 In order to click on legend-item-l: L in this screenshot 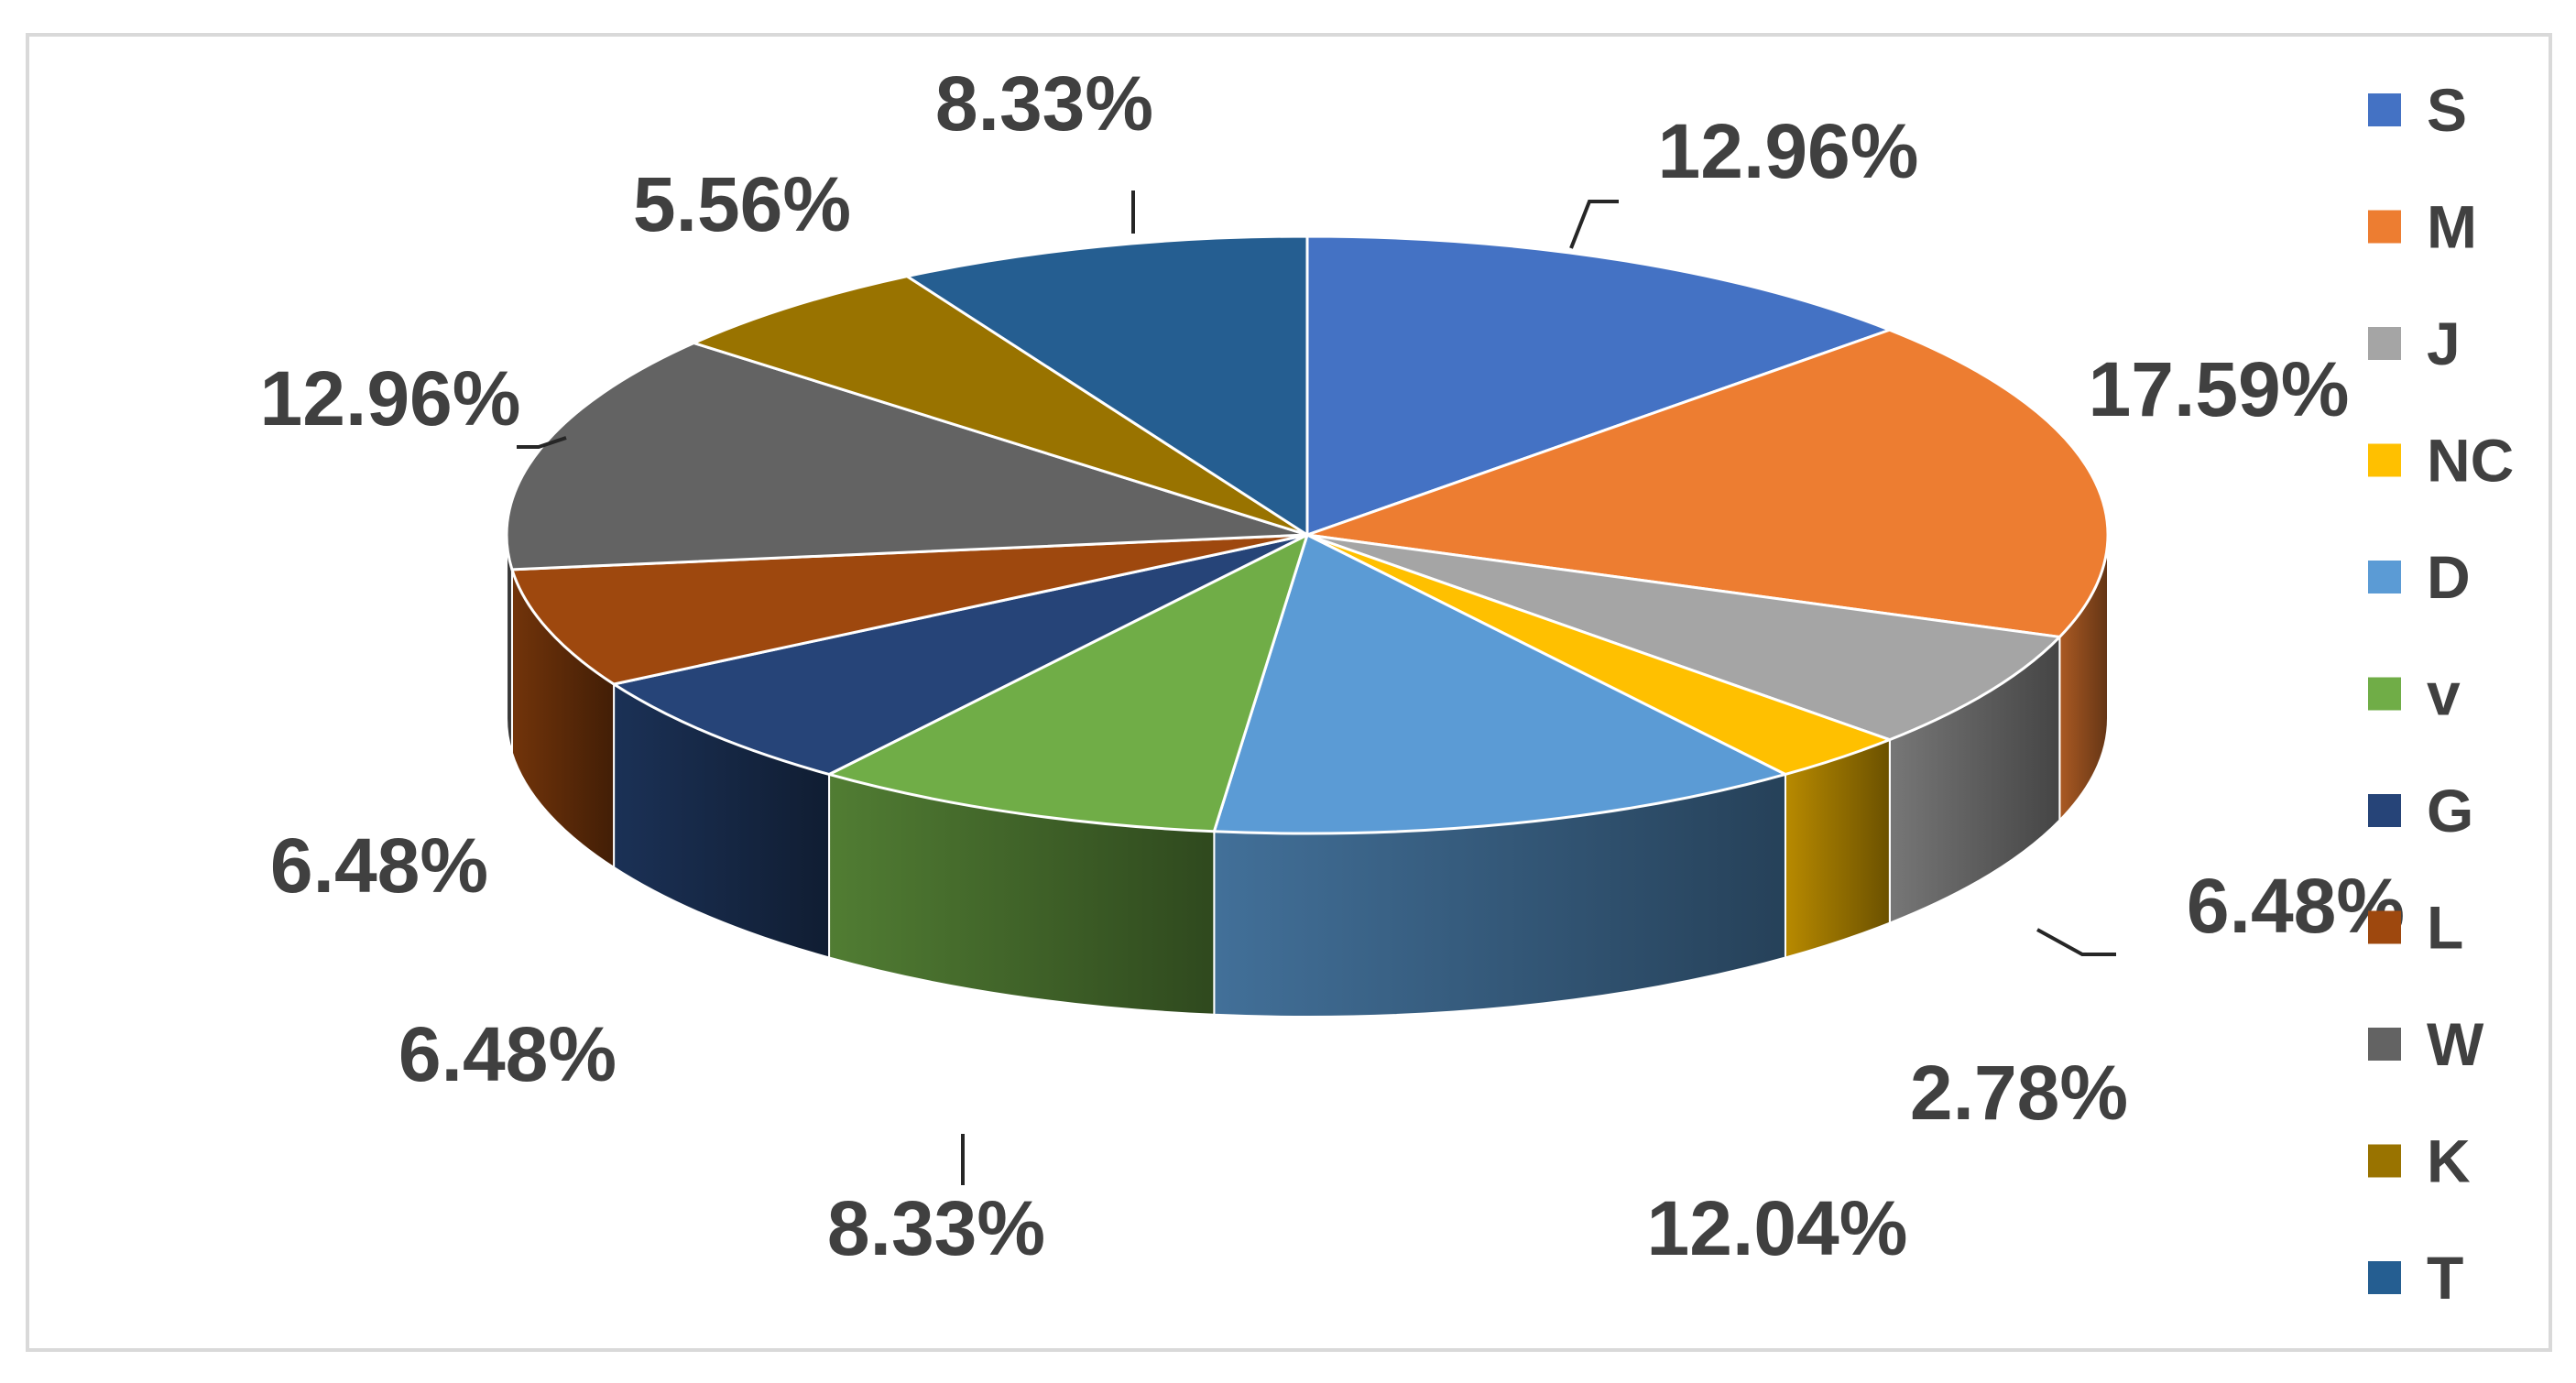, I will do `click(2415, 928)`.